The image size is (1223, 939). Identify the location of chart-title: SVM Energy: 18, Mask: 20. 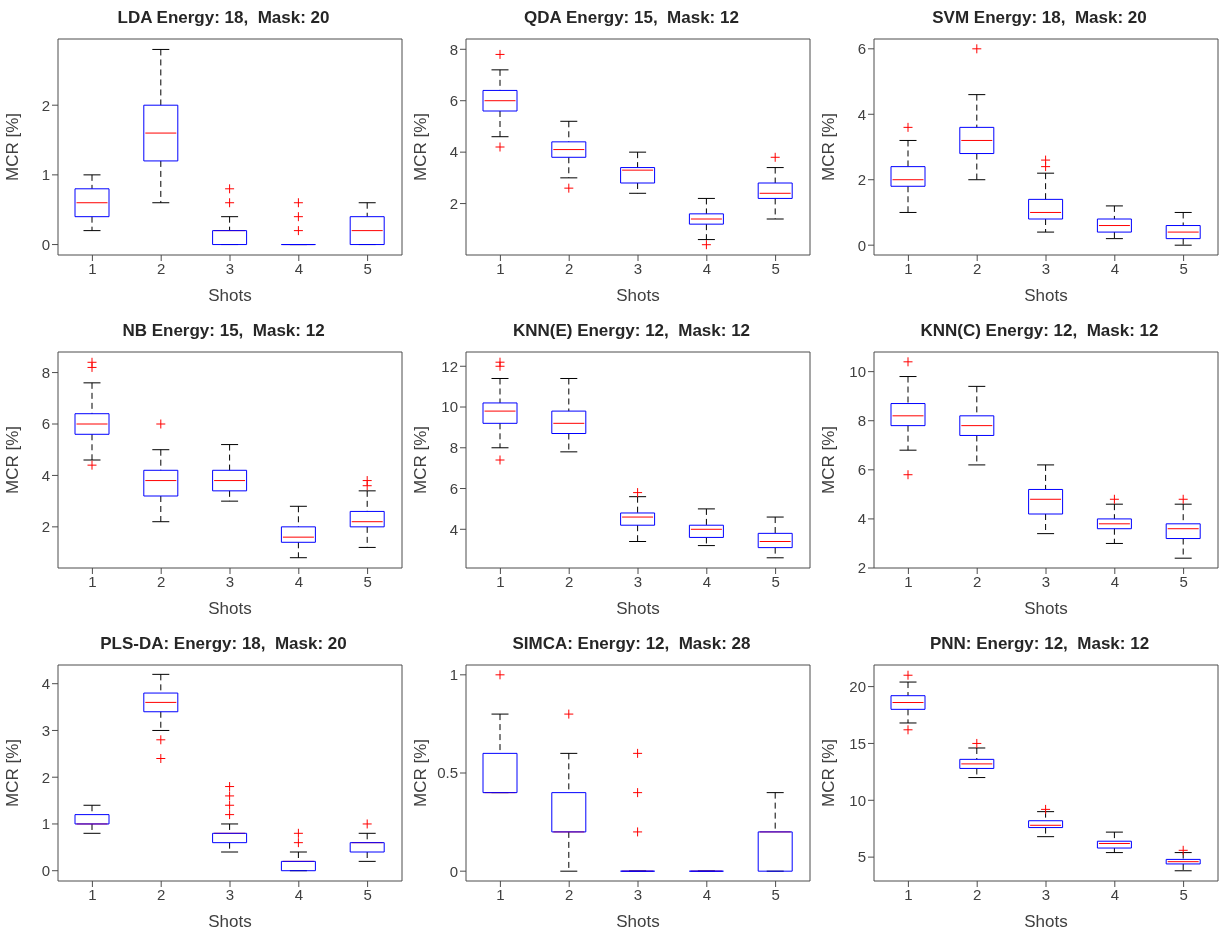
(1039, 18).